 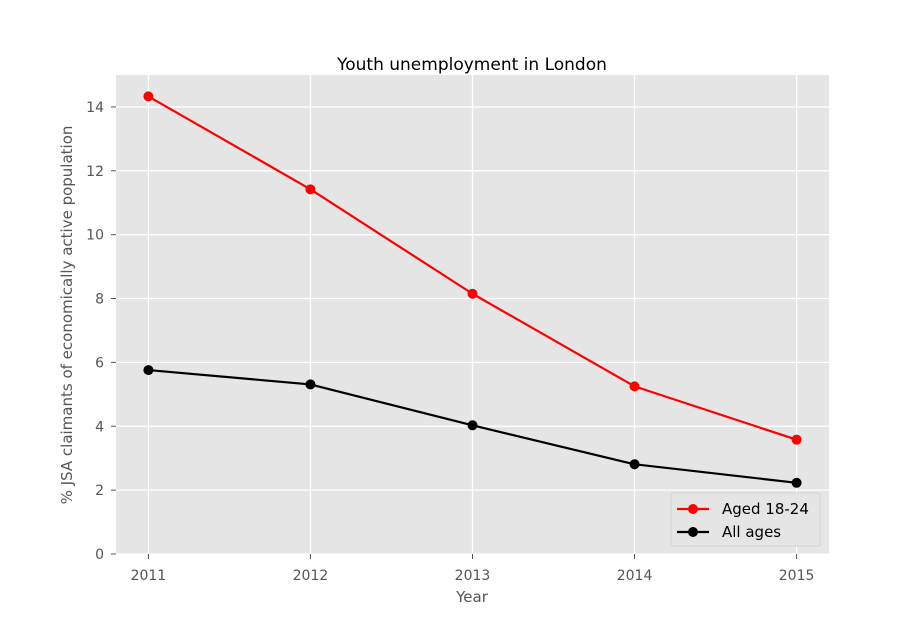 I want to click on x-tick-label: 2015, so click(x=797, y=576).